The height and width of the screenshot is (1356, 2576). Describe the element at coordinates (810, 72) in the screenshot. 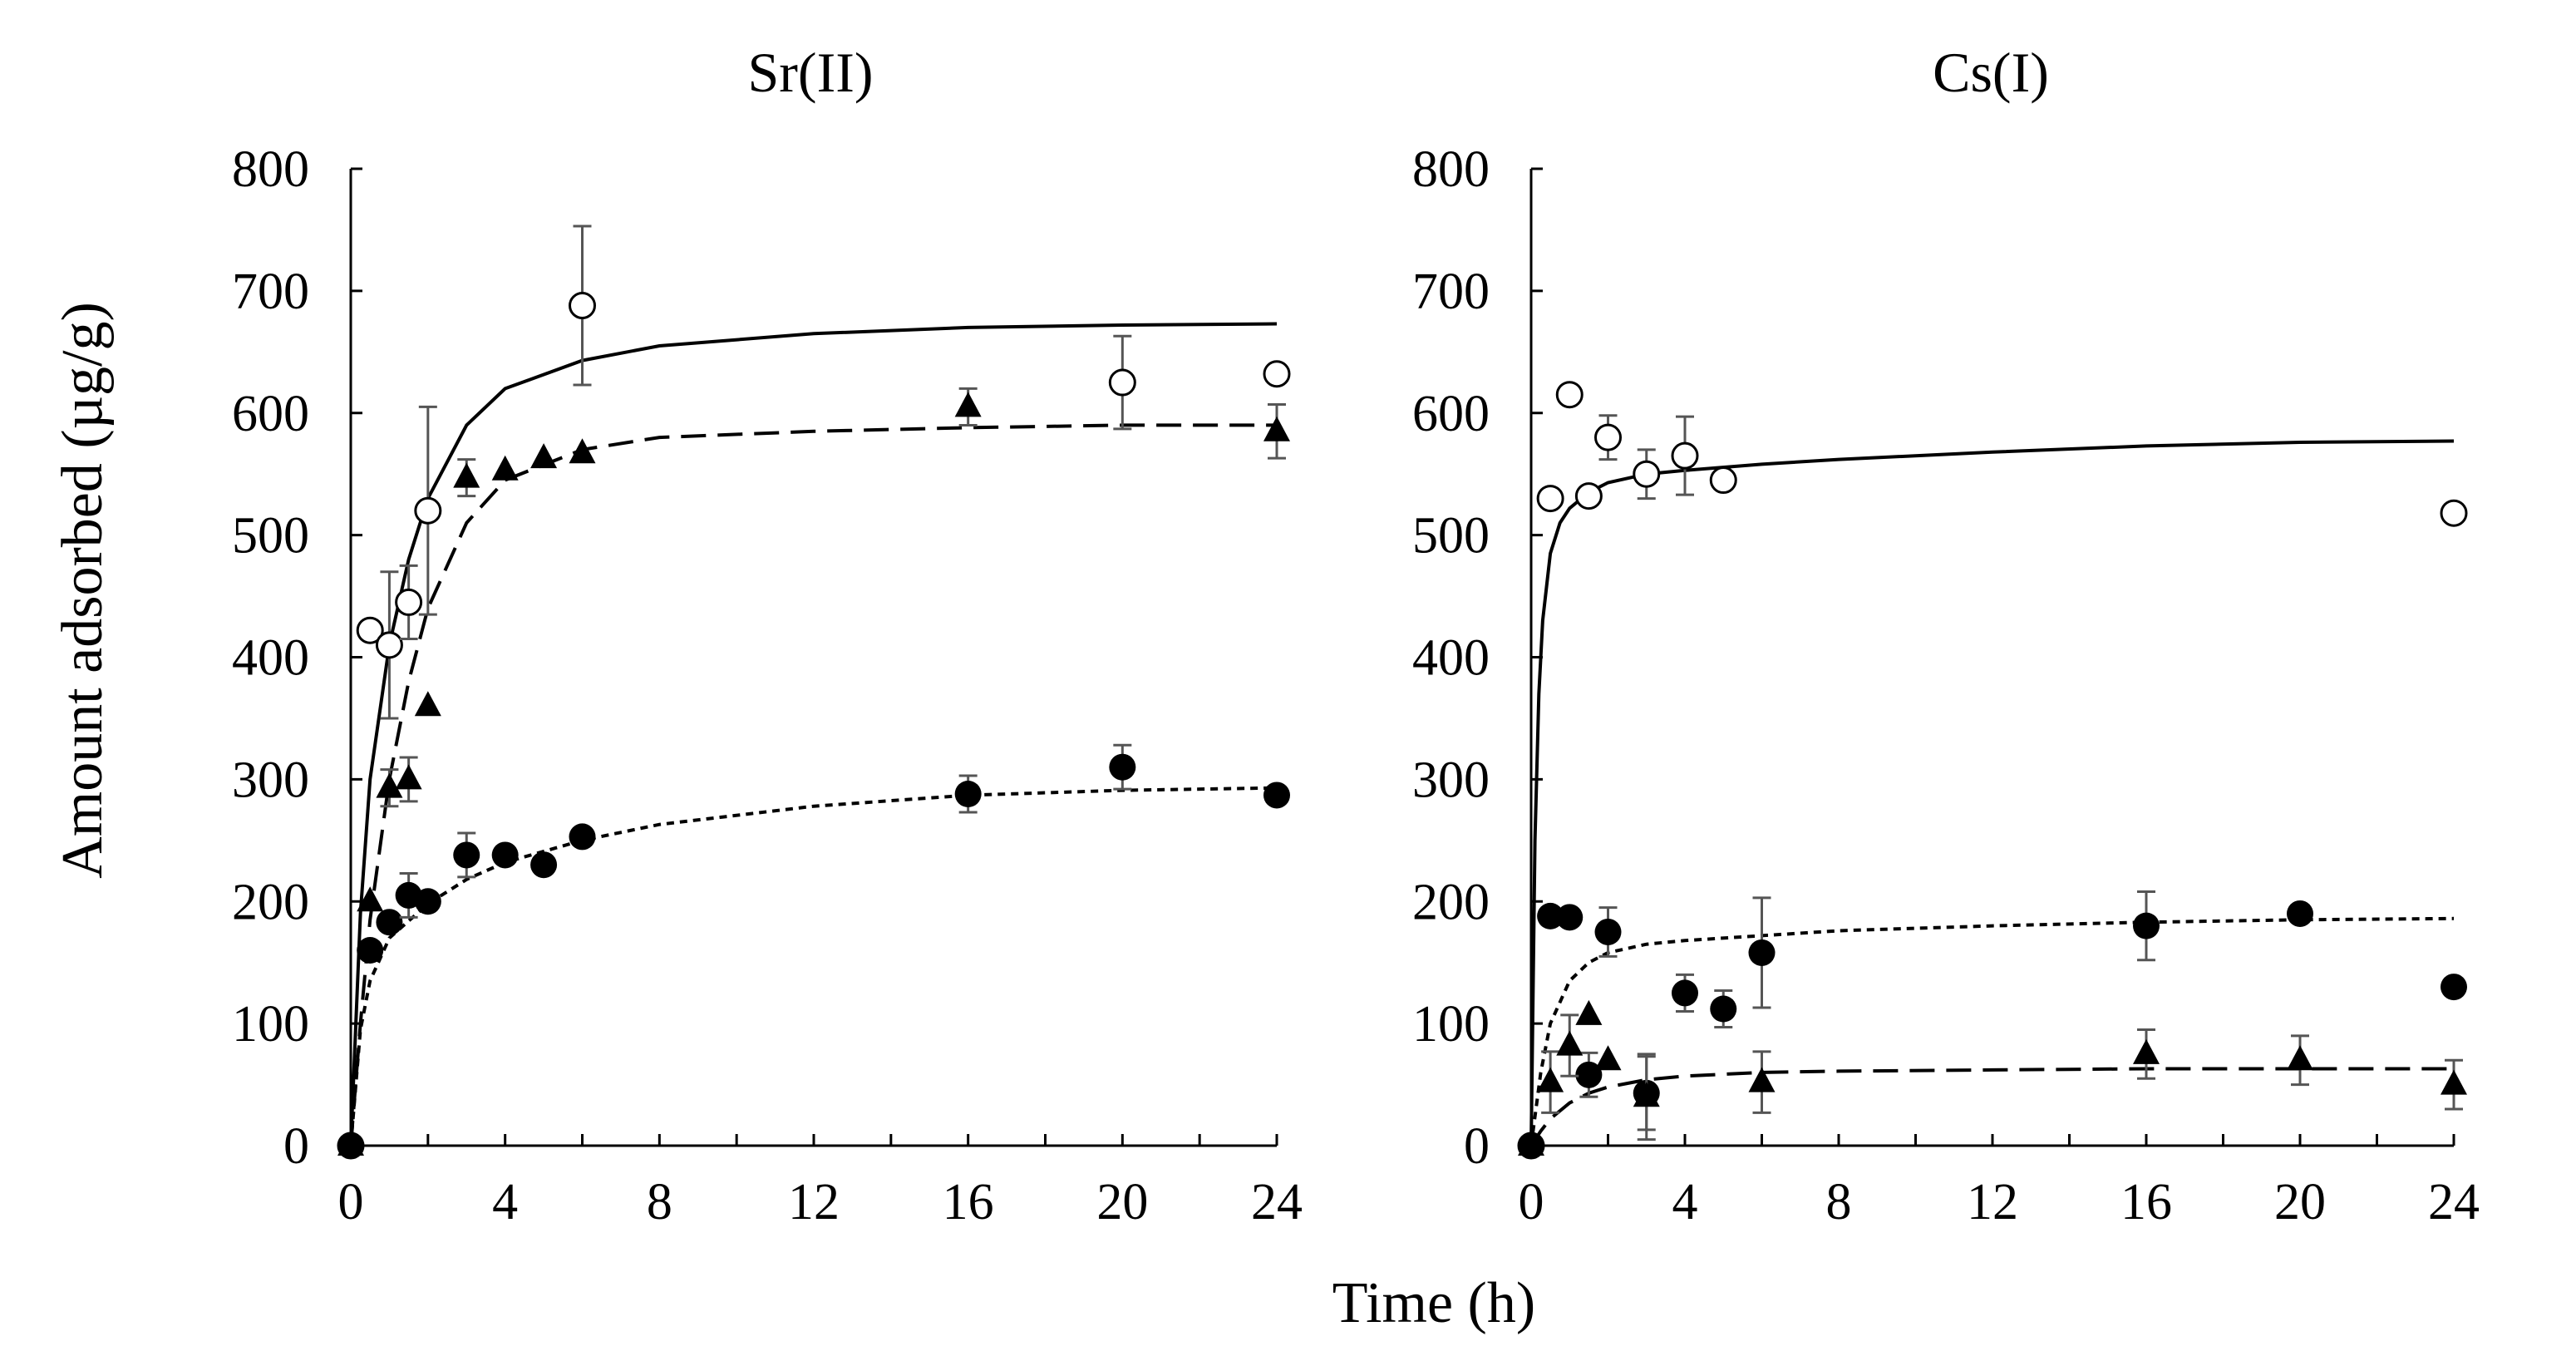

I see `panel-title-sr: Sr(II)` at that location.